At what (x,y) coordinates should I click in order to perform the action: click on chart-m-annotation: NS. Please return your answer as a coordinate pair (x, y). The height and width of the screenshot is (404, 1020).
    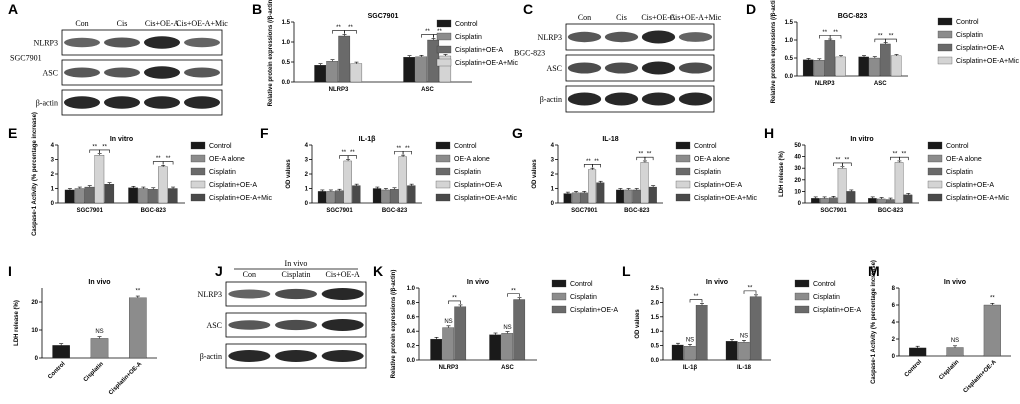
    Looking at the image, I should click on (955, 341).